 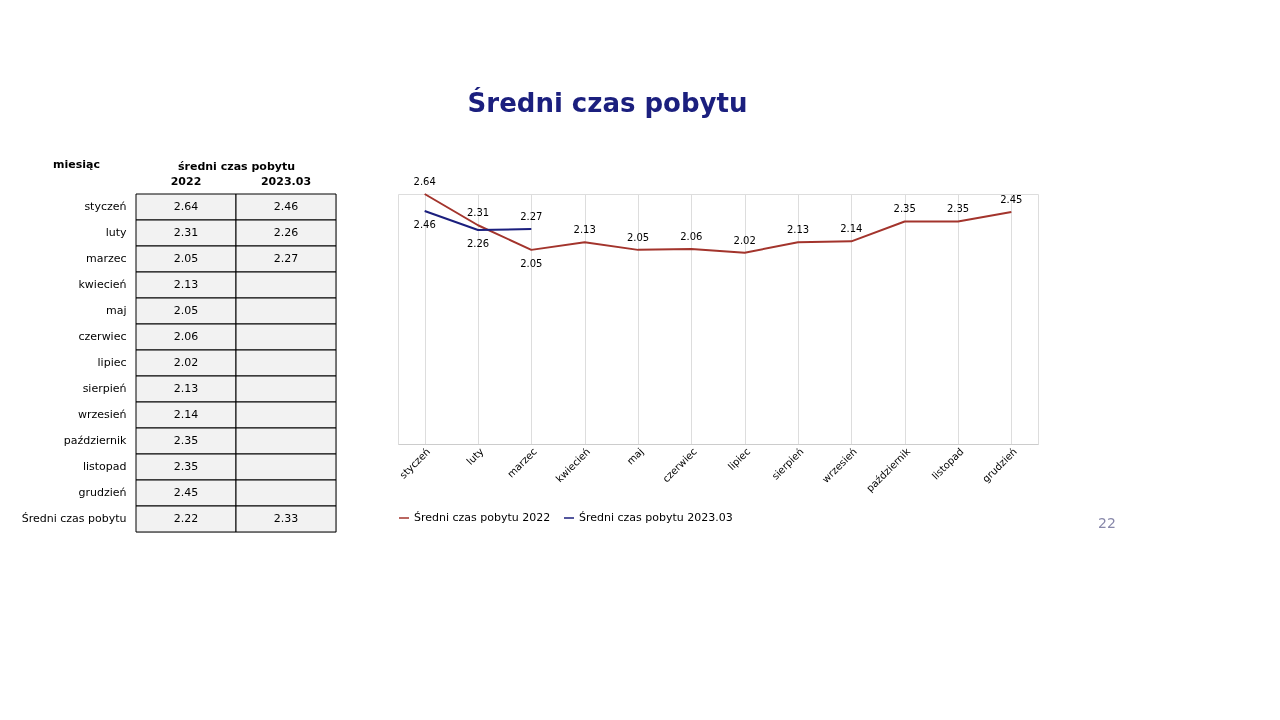 I want to click on y-tick-label: maj, so click(x=116, y=310).